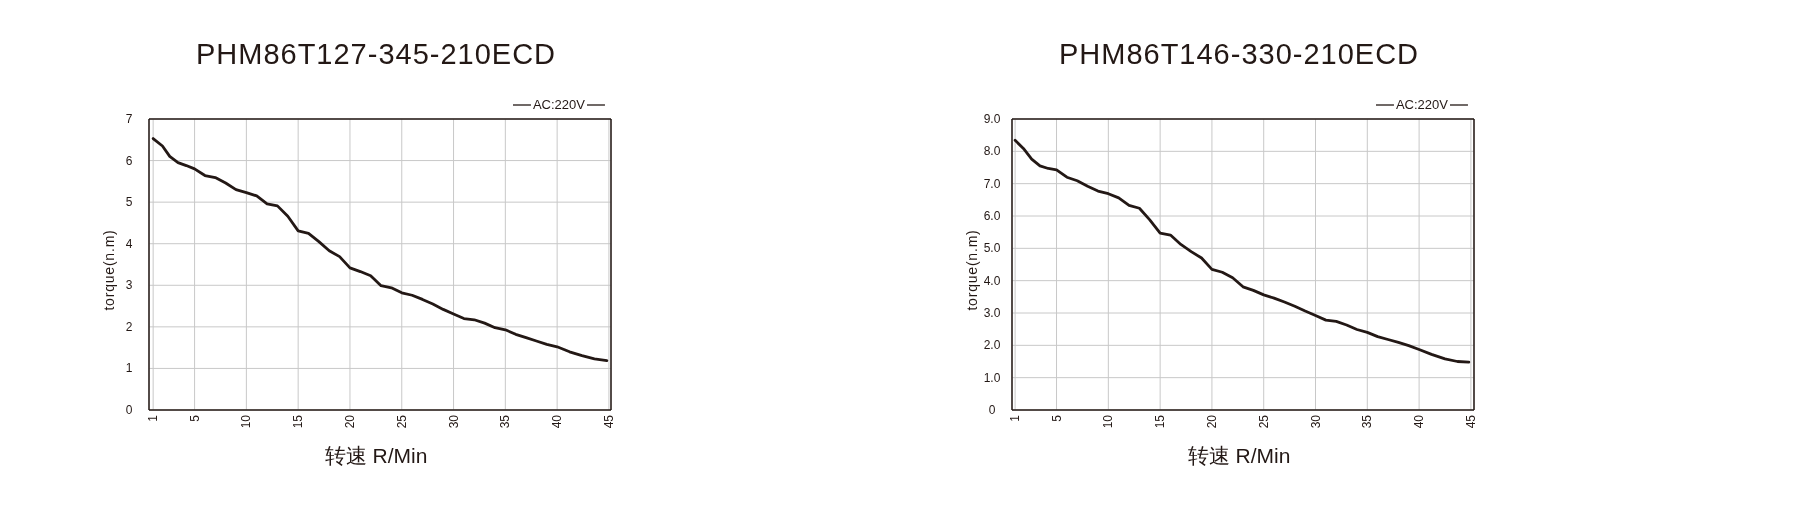 Image resolution: width=1800 pixels, height=510 pixels. I want to click on y-tick-label: 6.0, so click(992, 216).